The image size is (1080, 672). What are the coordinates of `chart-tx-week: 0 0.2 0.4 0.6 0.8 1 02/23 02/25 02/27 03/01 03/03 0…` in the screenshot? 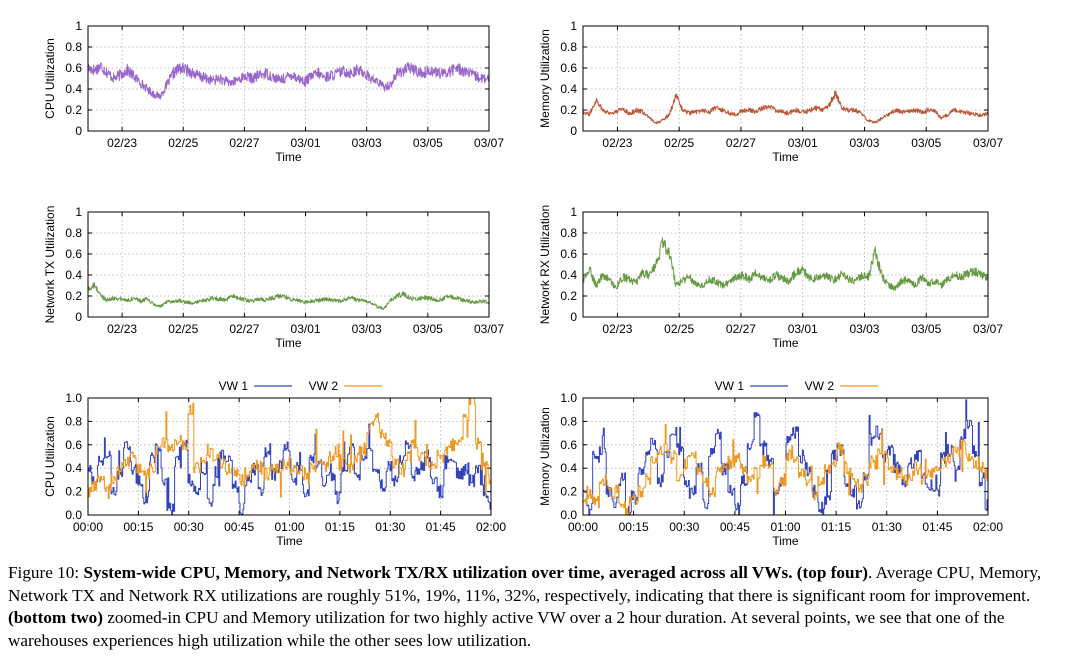 It's located at (273, 277).